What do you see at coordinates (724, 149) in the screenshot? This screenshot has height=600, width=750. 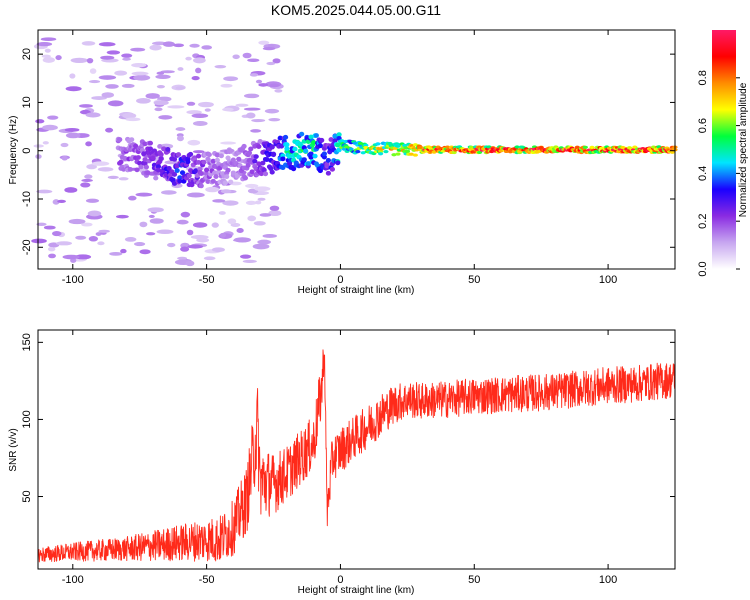 I see `colorbar-gradient` at bounding box center [724, 149].